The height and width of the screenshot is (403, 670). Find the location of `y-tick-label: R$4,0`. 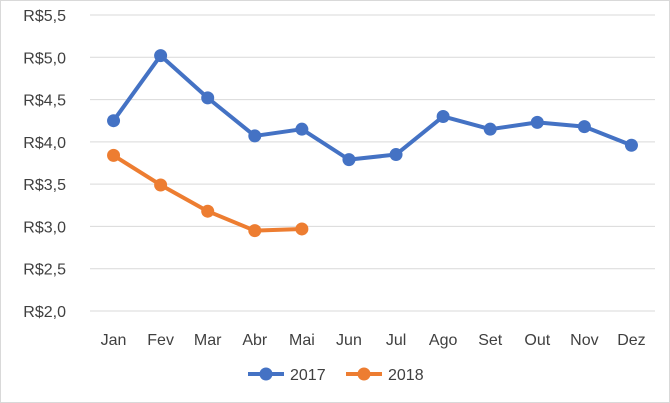

y-tick-label: R$4,0 is located at coordinates (44, 143).